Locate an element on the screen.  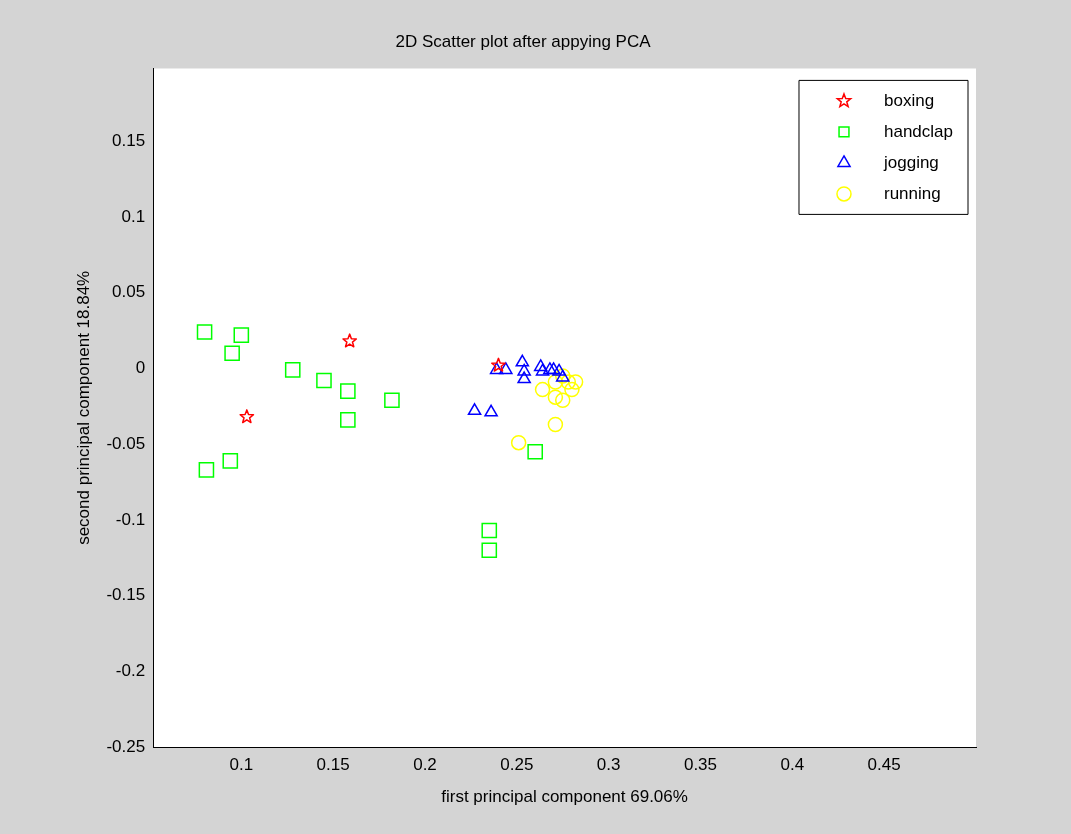
y-tick-label: -0.25 is located at coordinates (126, 746).